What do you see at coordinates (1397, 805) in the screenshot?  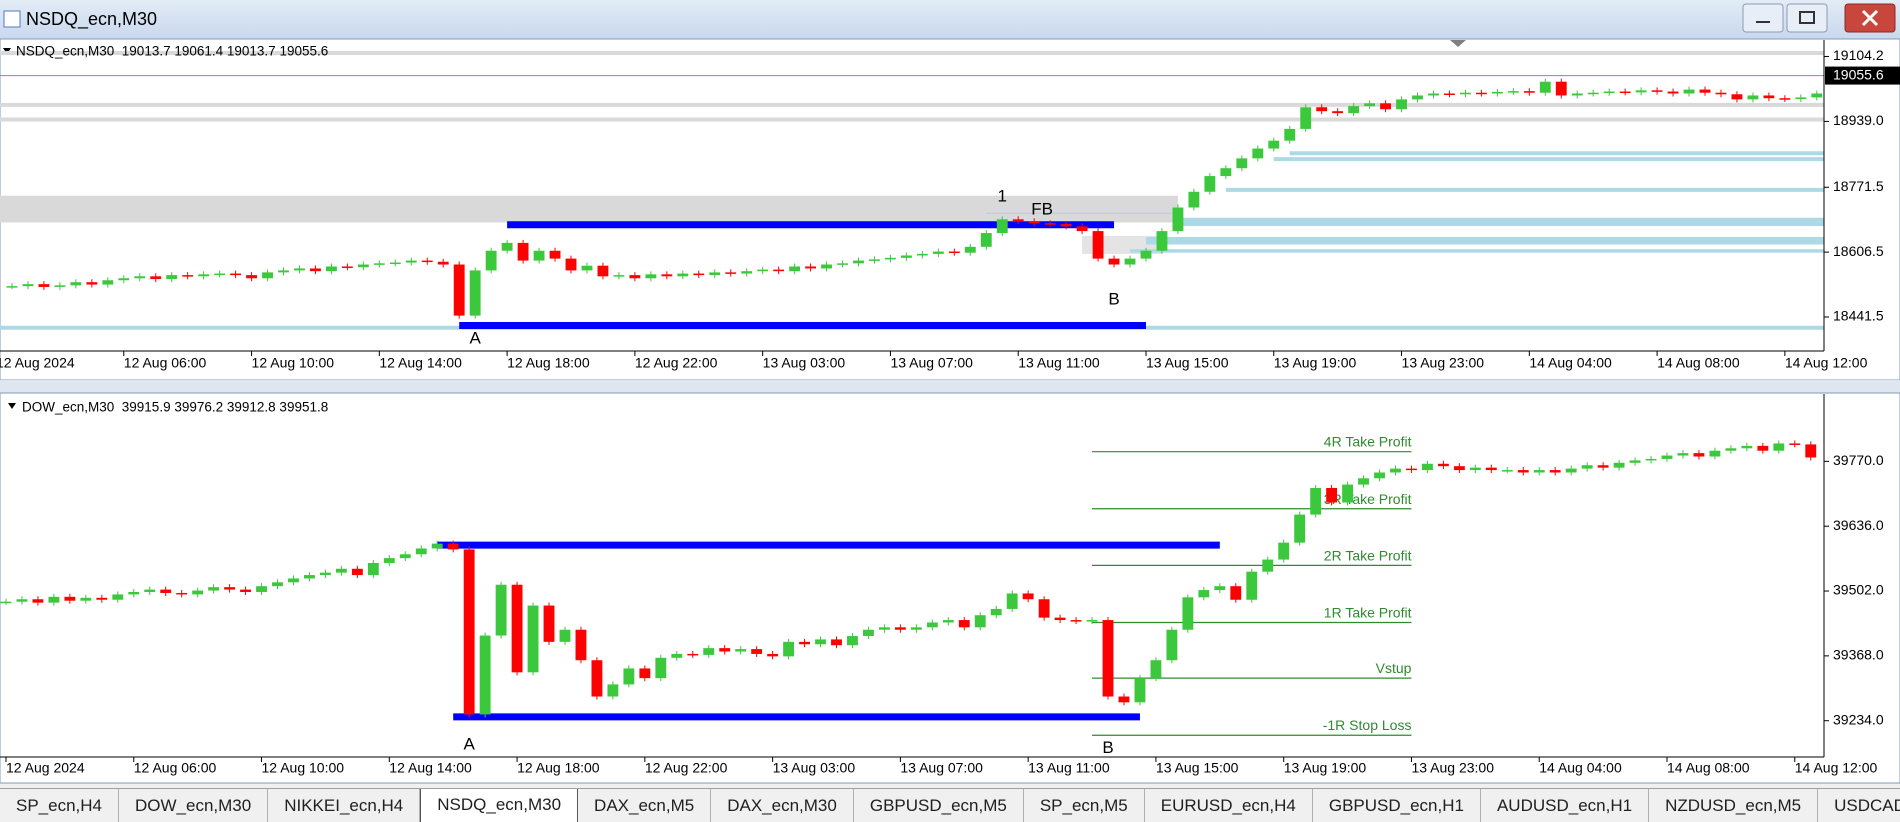 I see `chart-tab: GBPUSD_ecn,H1` at bounding box center [1397, 805].